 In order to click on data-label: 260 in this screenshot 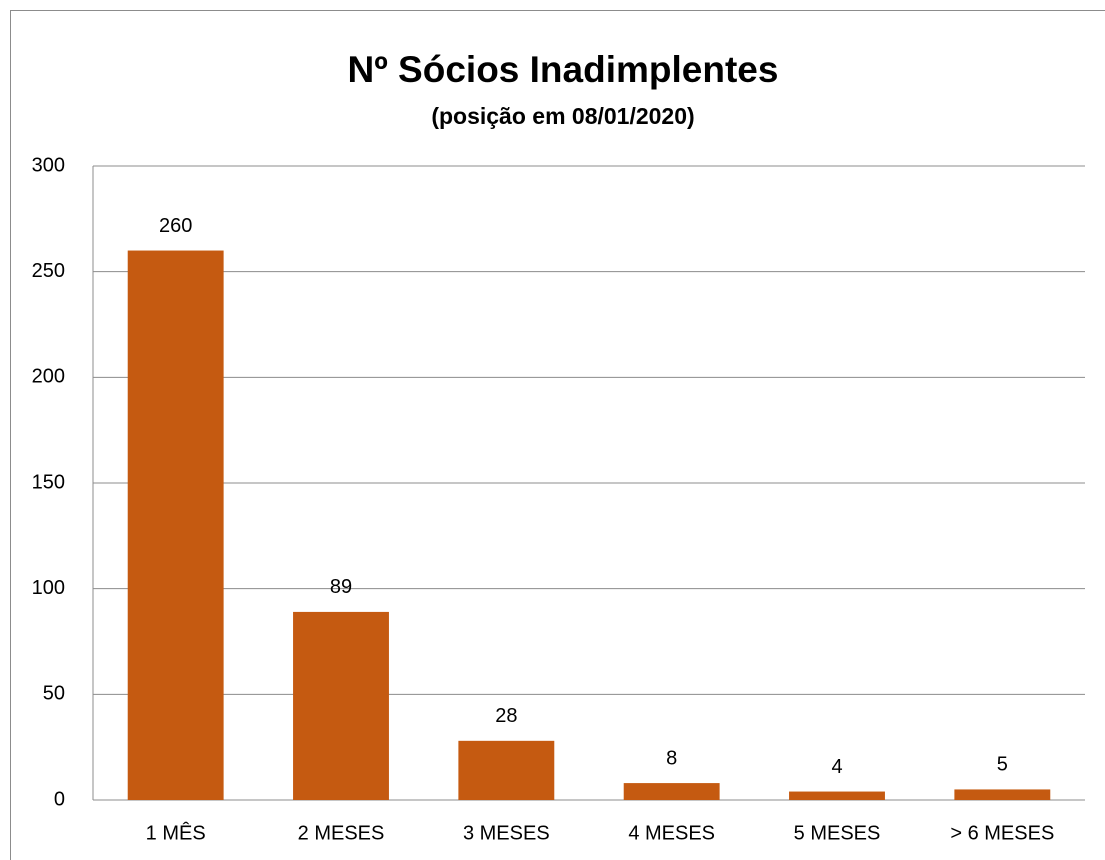, I will do `click(175, 226)`.